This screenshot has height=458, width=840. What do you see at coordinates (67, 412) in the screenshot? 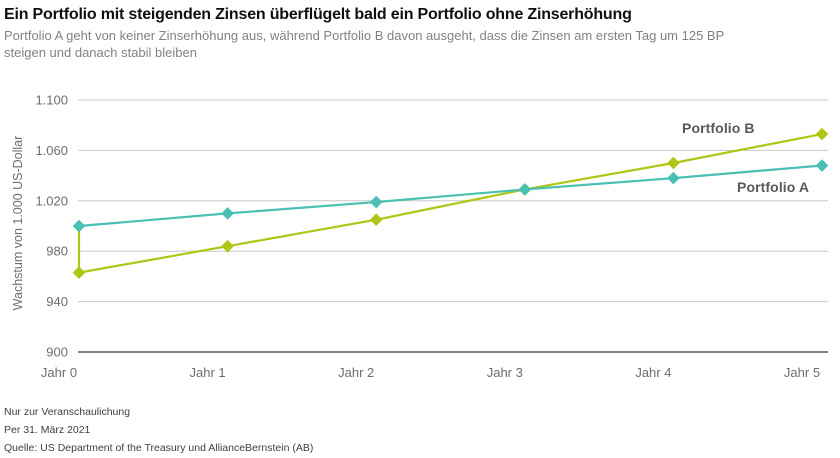
I see `footnote-disclaimer: Nur zur Veranschaulichung` at bounding box center [67, 412].